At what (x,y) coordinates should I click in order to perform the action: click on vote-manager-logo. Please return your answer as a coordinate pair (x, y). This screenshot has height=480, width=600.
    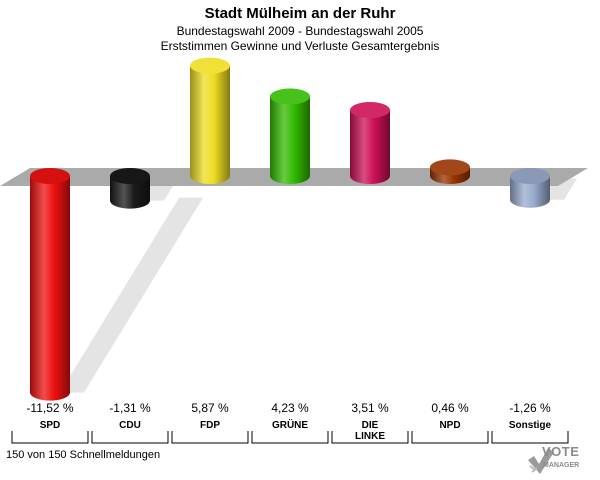
    Looking at the image, I should click on (541, 461).